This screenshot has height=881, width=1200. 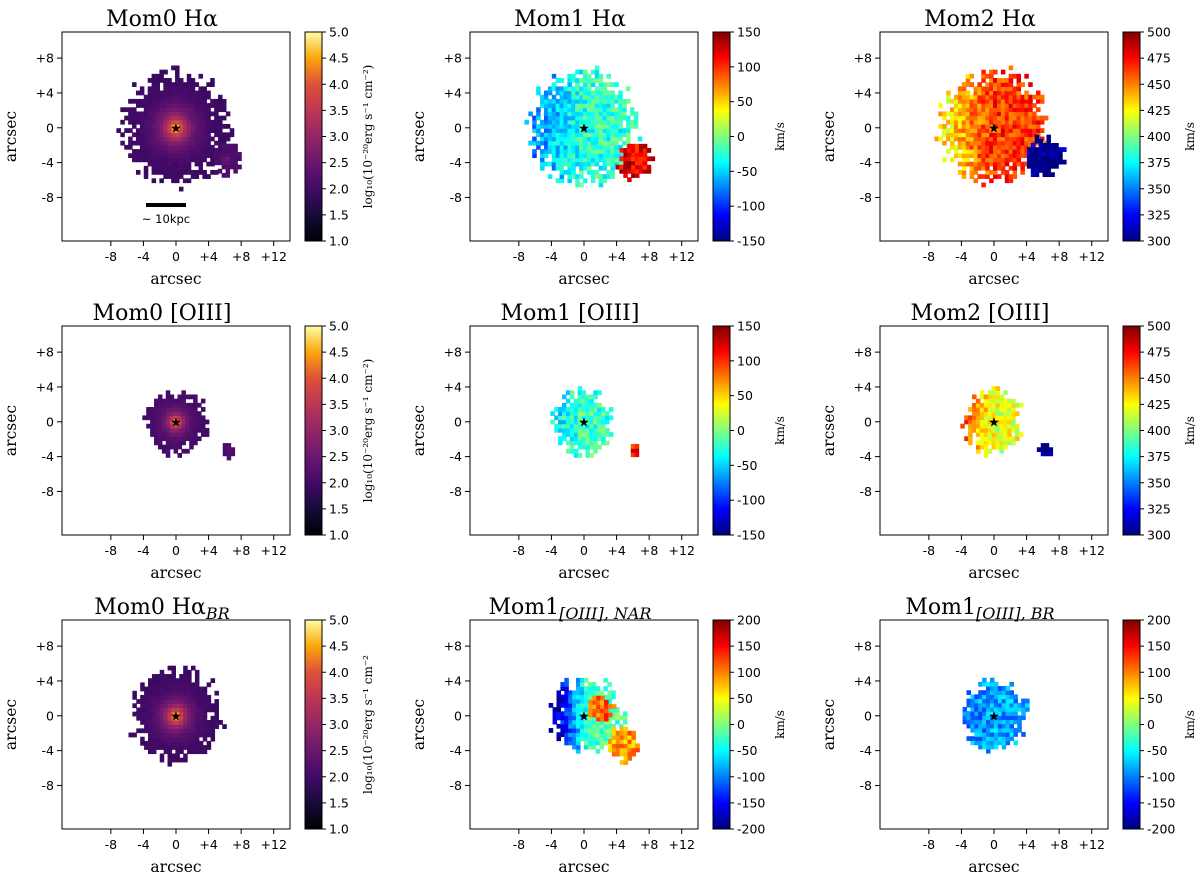 What do you see at coordinates (583, 279) in the screenshot?
I see `x-axis-label: arcsec` at bounding box center [583, 279].